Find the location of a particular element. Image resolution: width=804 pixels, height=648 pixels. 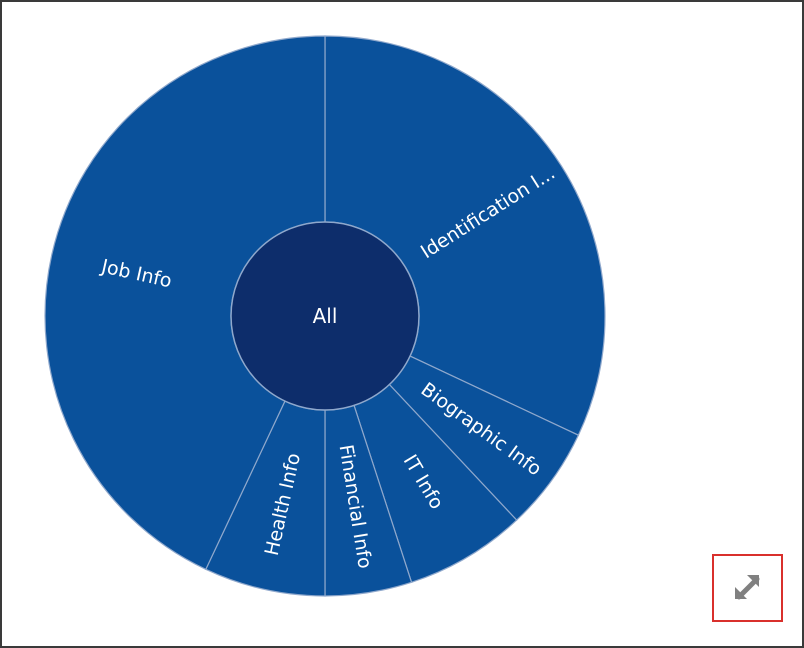

expand-button is located at coordinates (747, 588).